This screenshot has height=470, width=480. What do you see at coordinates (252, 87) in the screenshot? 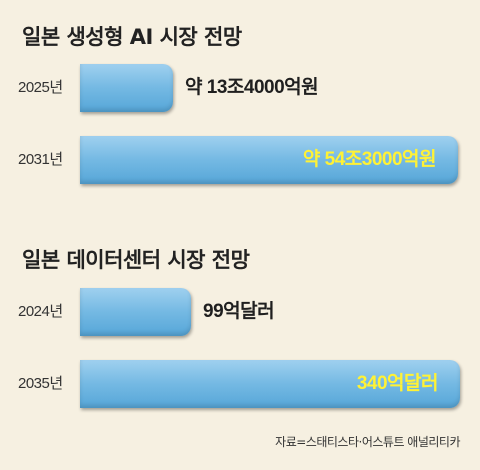
I see `value-label: 약 13조4000억원` at bounding box center [252, 87].